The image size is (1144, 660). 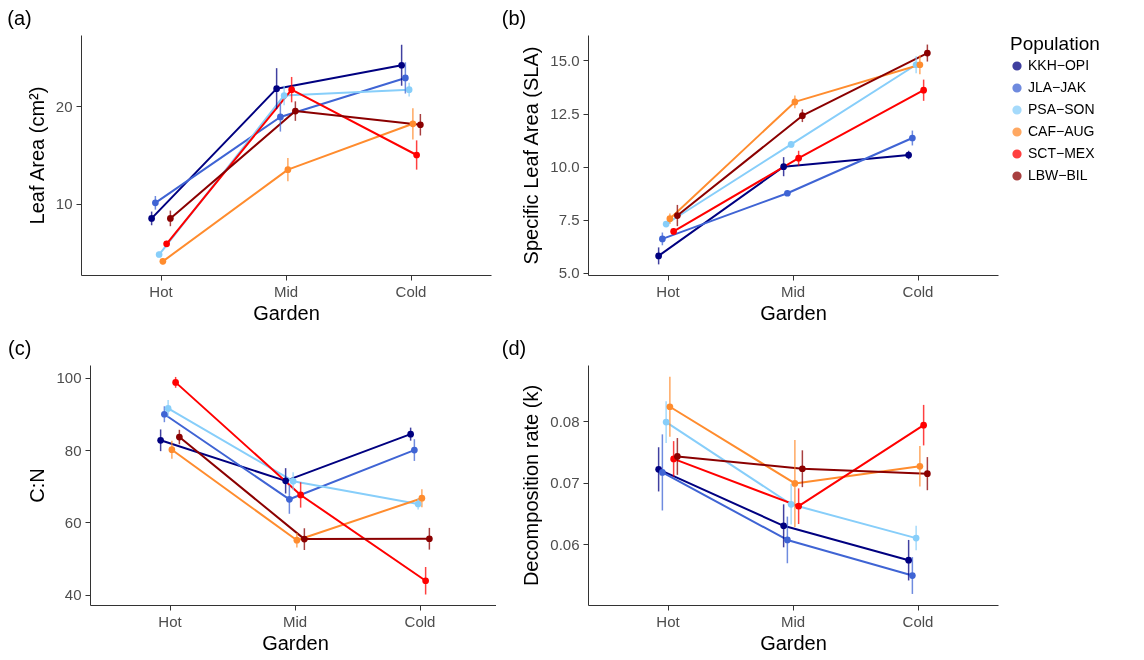 What do you see at coordinates (73, 450) in the screenshot?
I see `y-tick-label: 80` at bounding box center [73, 450].